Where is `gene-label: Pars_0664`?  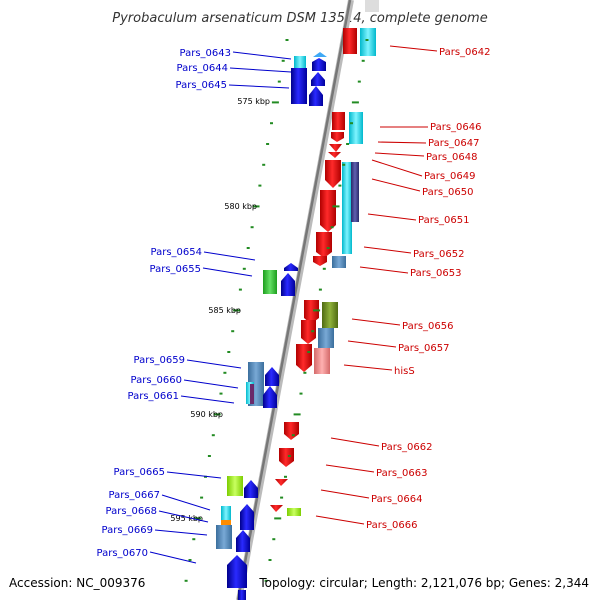
gene-label: Pars_0664 is located at coordinates (396, 499).